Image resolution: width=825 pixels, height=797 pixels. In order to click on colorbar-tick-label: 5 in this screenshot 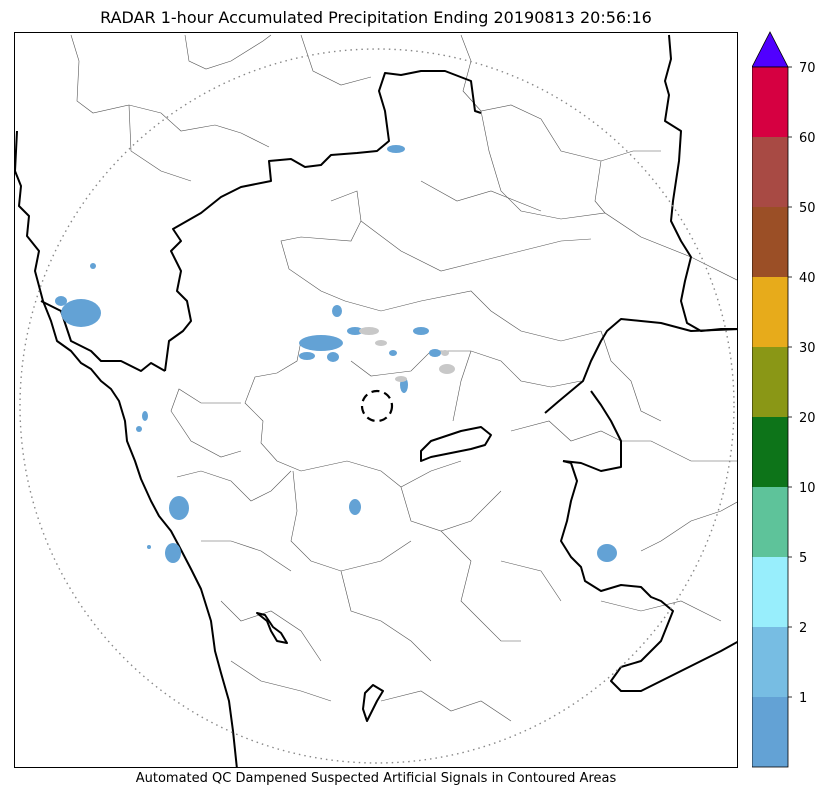, I will do `click(803, 558)`.